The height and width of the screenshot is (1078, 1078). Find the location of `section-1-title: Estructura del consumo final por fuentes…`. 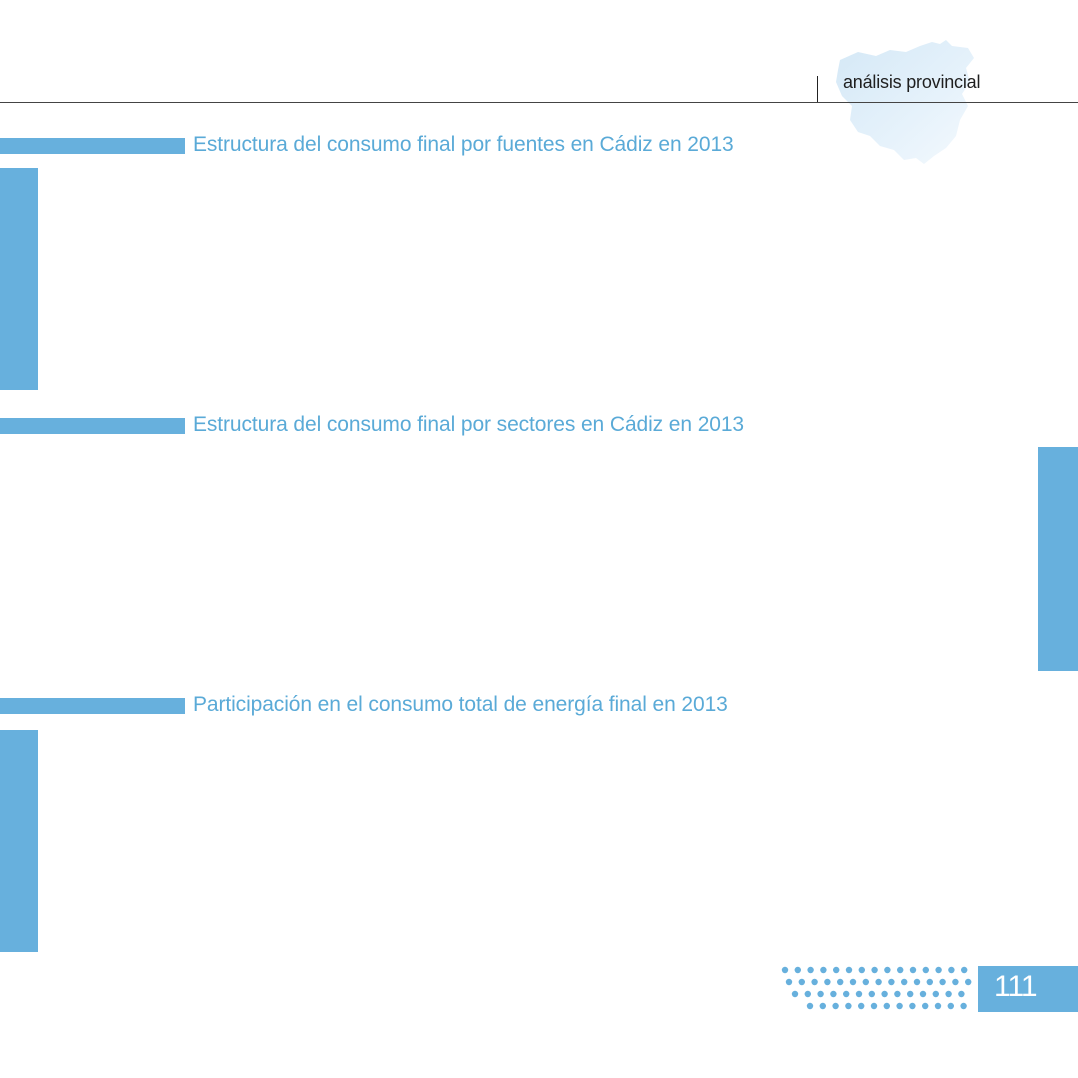

section-1-title: Estructura del consumo final por fuentes… is located at coordinates (463, 144).